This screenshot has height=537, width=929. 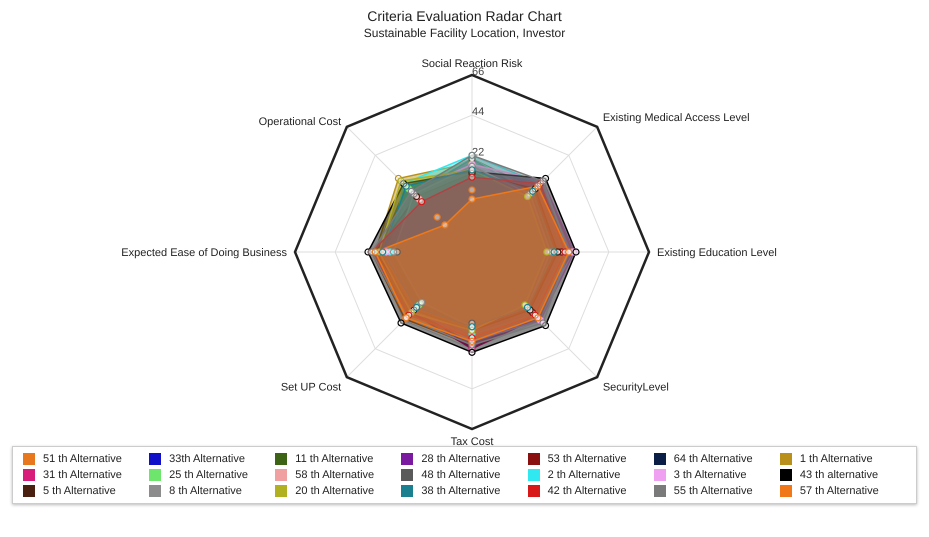 I want to click on legend-label: 3 th Alternative, so click(x=710, y=475).